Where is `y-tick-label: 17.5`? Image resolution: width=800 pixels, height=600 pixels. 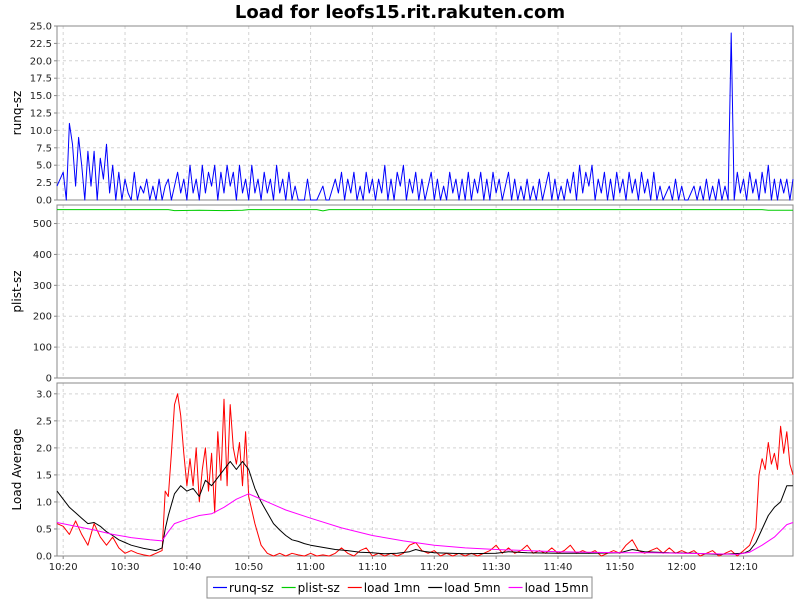 y-tick-label: 17.5 is located at coordinates (41, 79).